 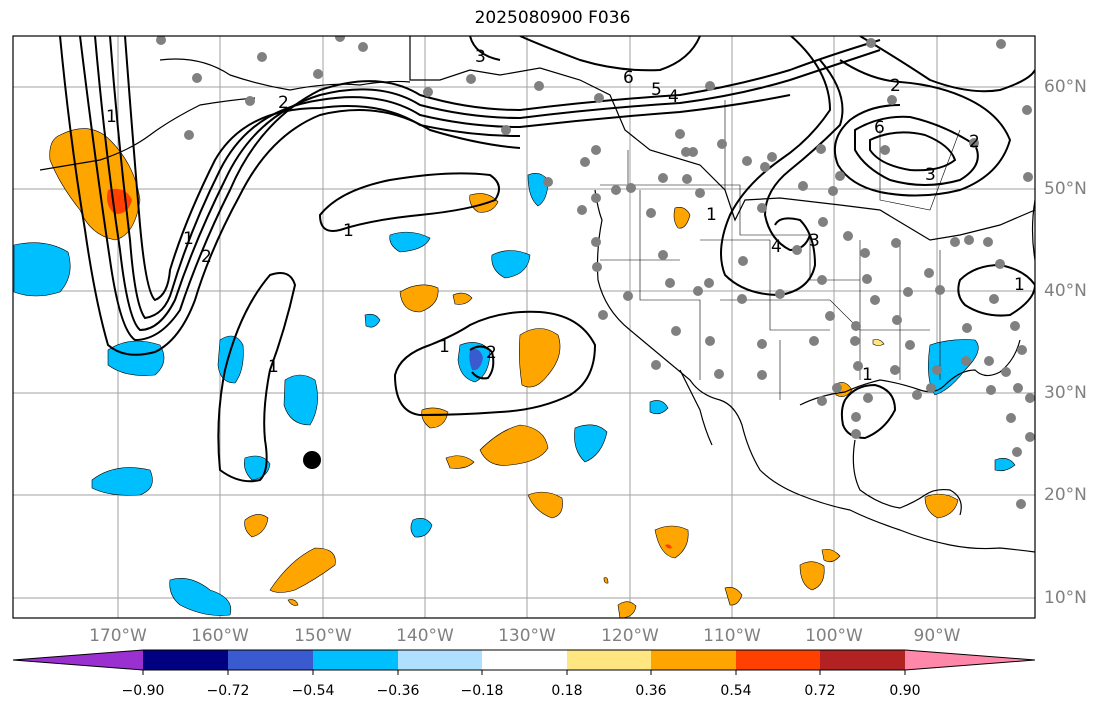 What do you see at coordinates (312, 460) in the screenshot?
I see `storm-marker` at bounding box center [312, 460].